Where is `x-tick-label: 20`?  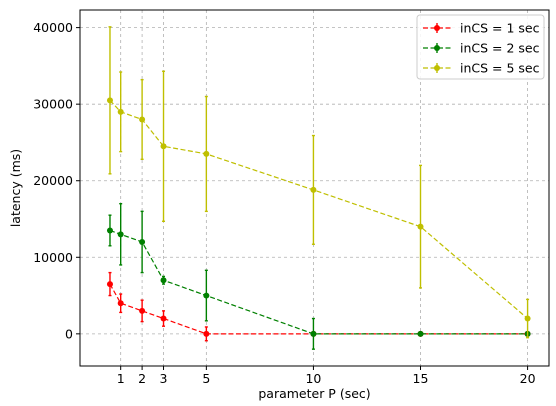
x-tick-label: 20 is located at coordinates (528, 378).